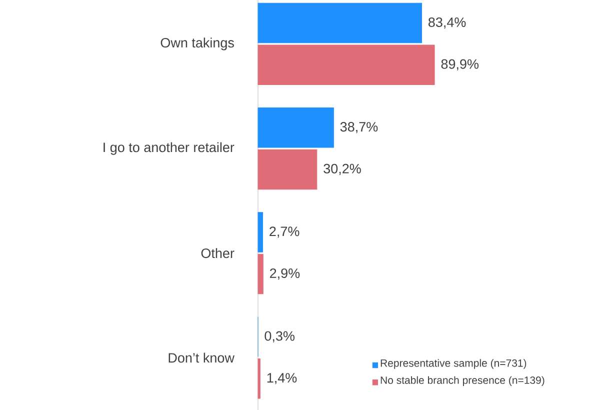  Describe the element at coordinates (285, 232) in the screenshot. I see `data-label: 2,7%` at that location.